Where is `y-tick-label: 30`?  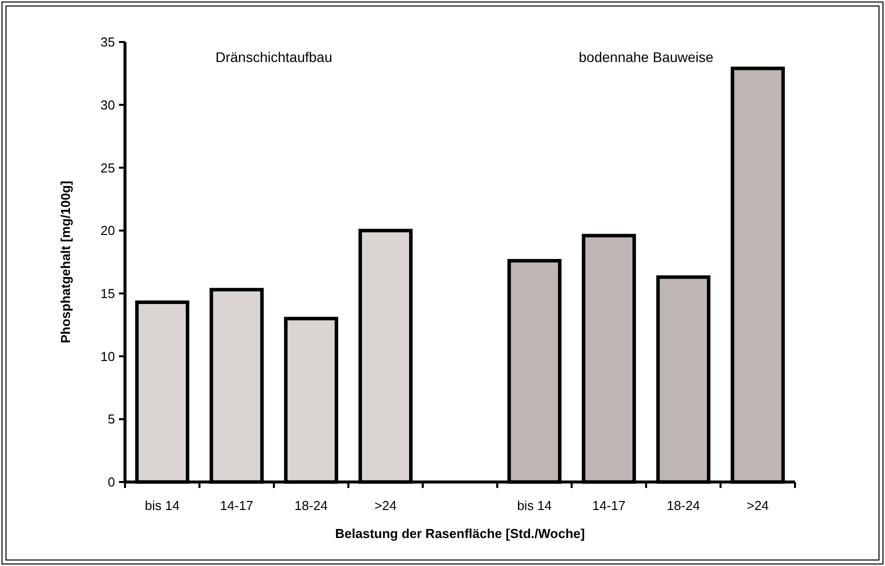 y-tick-label: 30 is located at coordinates (107, 104).